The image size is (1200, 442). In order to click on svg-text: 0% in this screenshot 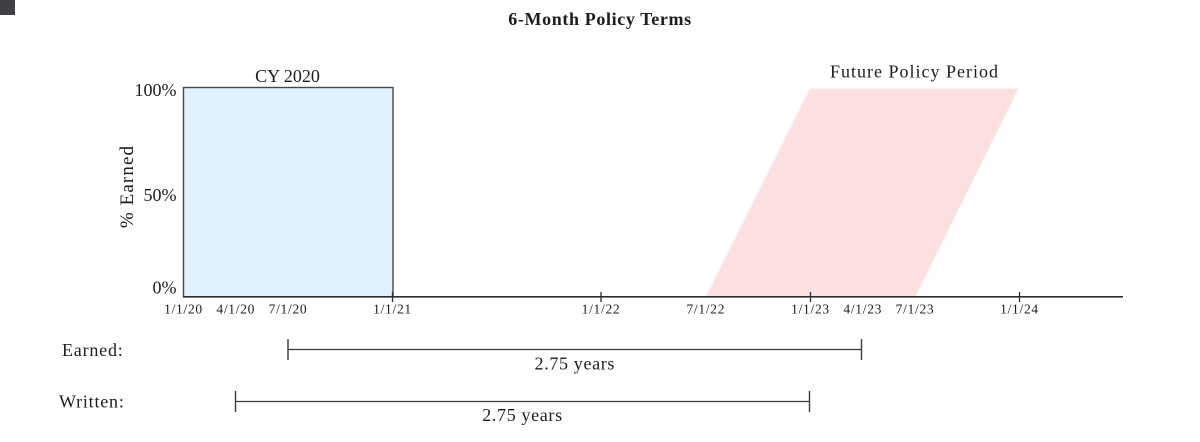, I will do `click(165, 288)`.